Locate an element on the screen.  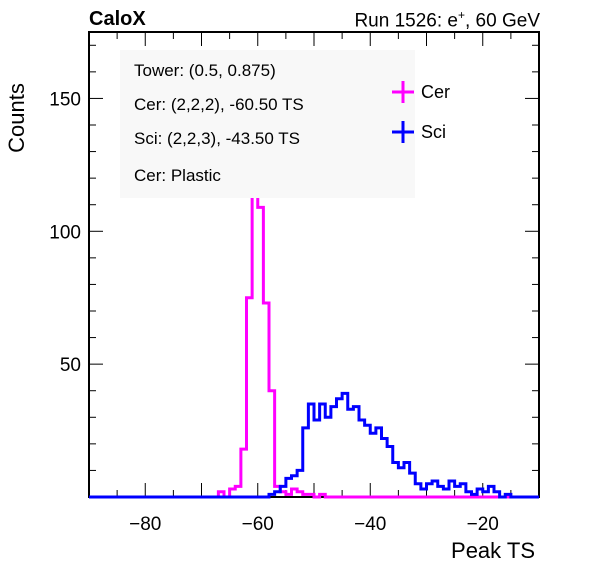
run-sup: + is located at coordinates (461, 15).